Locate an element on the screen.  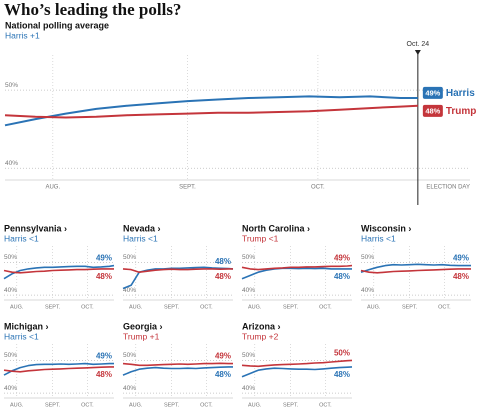
chart-subtitle: Harris +1 is located at coordinates (22, 35).